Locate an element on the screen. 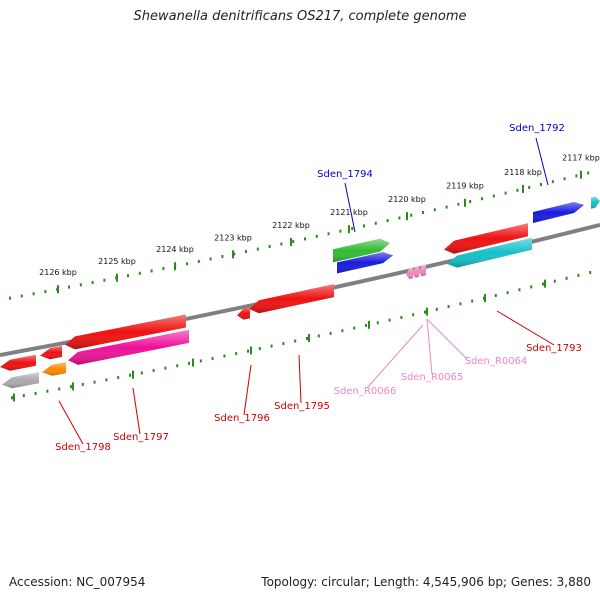  scale-tick-label: 2123 kbp is located at coordinates (233, 237).